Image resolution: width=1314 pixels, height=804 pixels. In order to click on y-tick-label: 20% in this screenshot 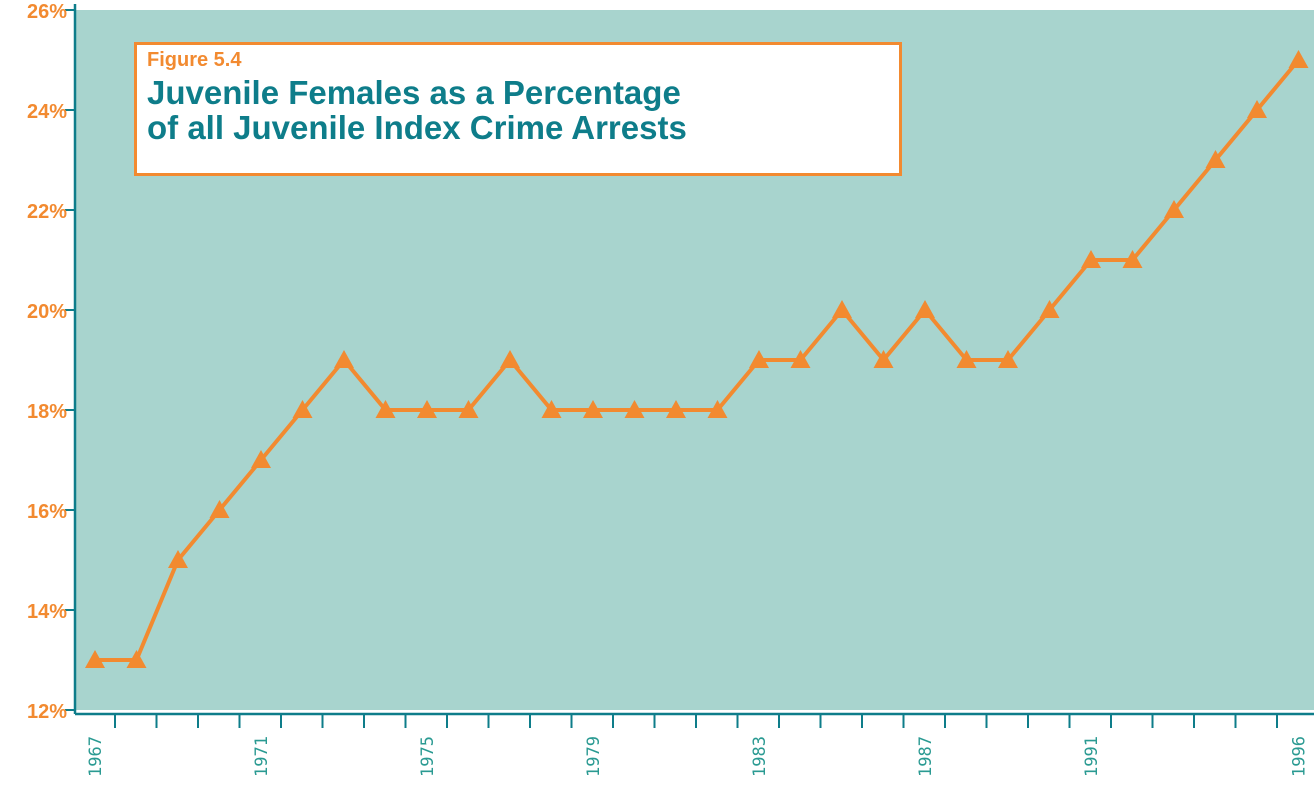, I will do `click(47, 312)`.